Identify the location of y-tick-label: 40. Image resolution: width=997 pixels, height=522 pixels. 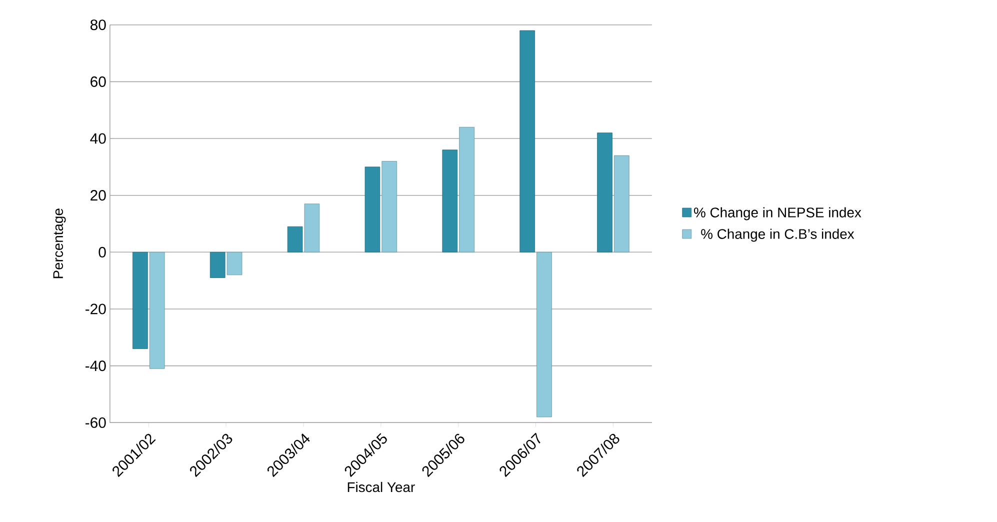
(98, 138).